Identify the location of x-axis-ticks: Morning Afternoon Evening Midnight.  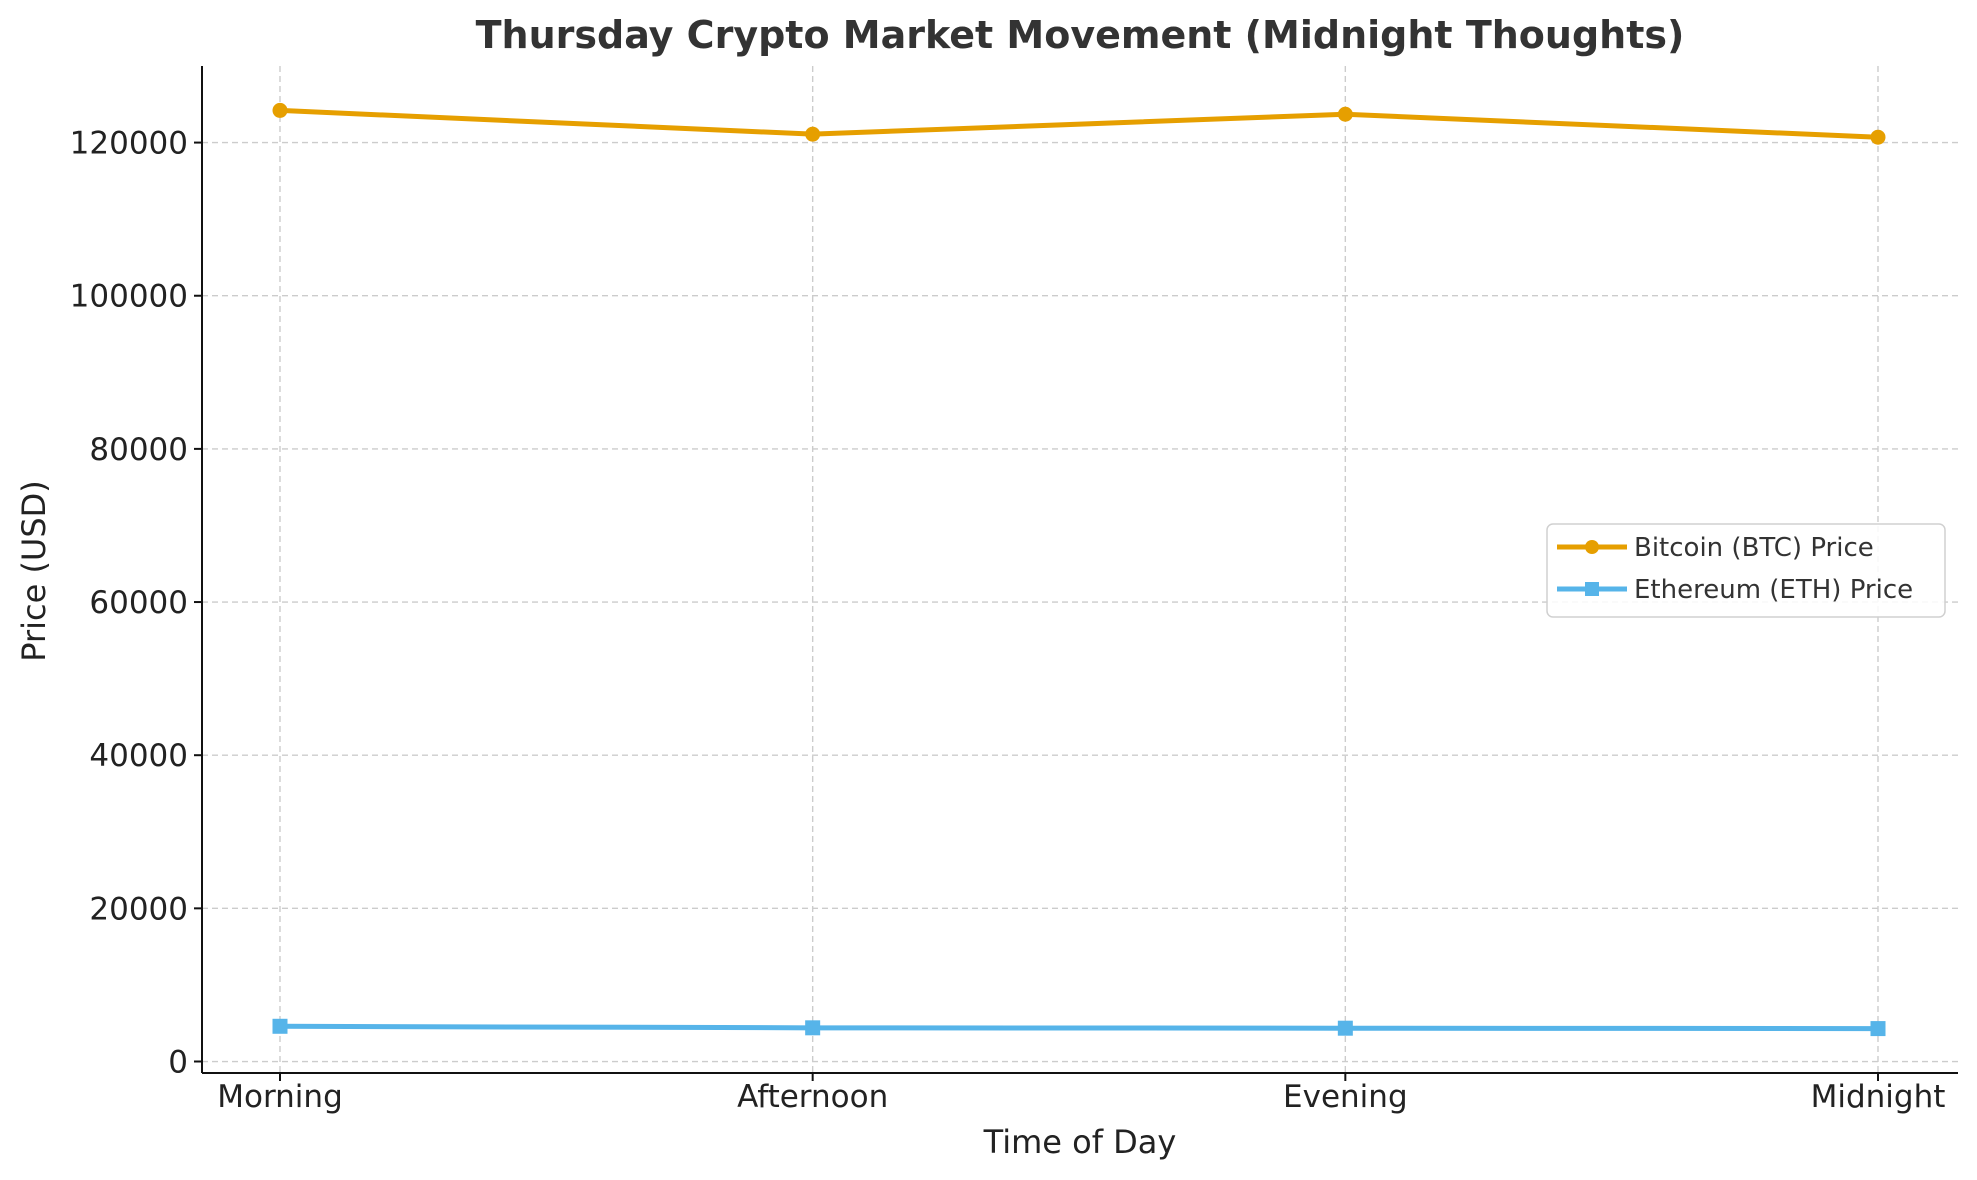
(1081, 1094).